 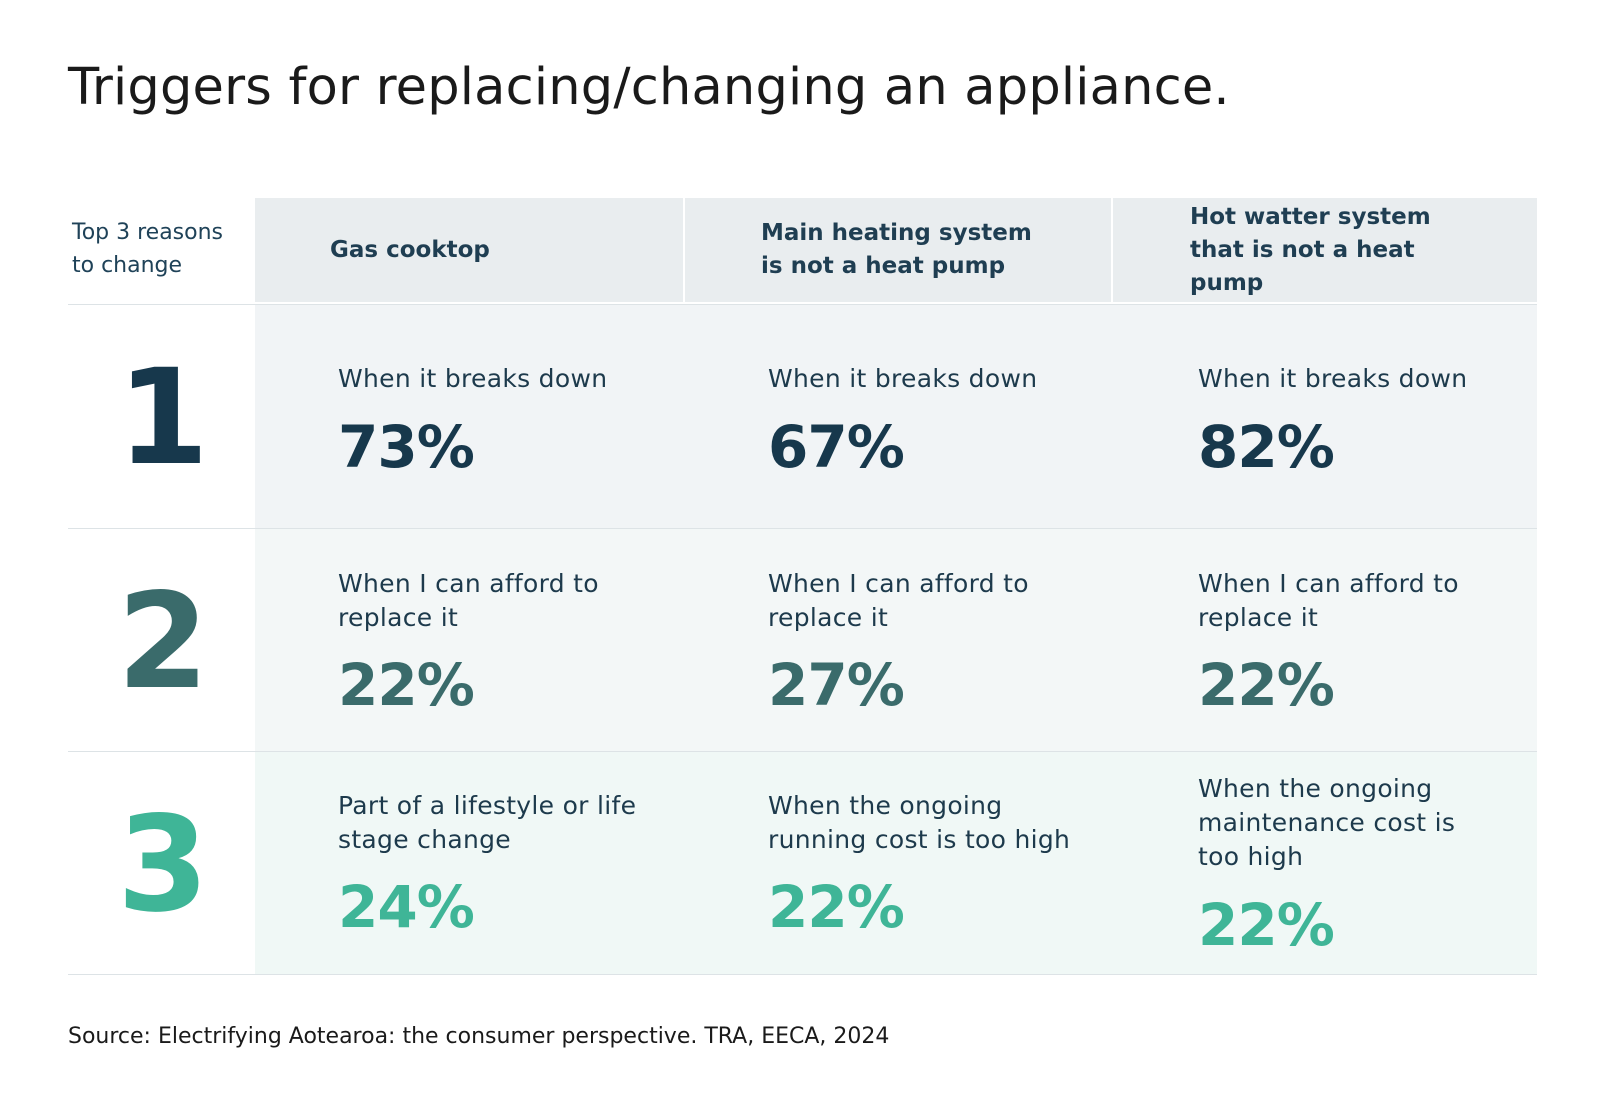 What do you see at coordinates (898, 600) in the screenshot?
I see `reason-row2-main-heating: When I can afford to replace it` at bounding box center [898, 600].